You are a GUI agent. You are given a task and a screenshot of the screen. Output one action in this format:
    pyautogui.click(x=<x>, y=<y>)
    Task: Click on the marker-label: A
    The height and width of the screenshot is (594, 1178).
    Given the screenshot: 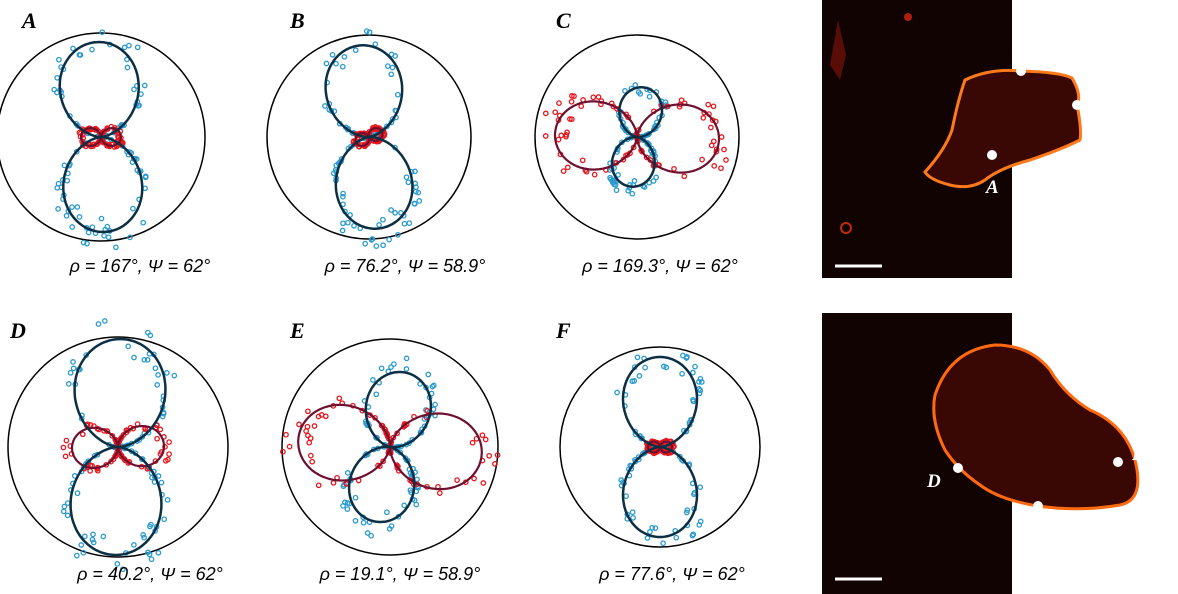 What is the action you would take?
    pyautogui.click(x=992, y=187)
    